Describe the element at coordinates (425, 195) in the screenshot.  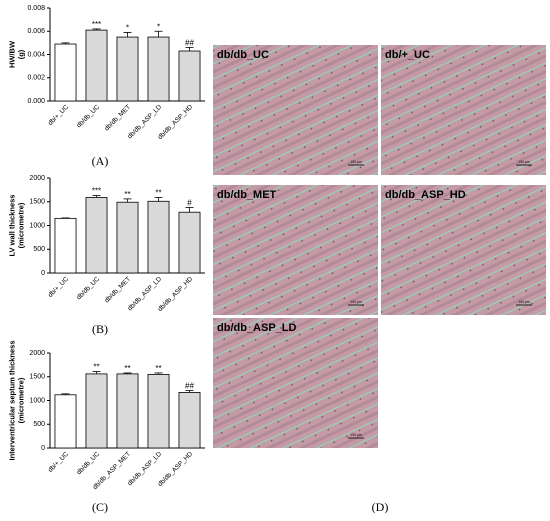
I see `image-label: db/db_ASP_HD` at that location.